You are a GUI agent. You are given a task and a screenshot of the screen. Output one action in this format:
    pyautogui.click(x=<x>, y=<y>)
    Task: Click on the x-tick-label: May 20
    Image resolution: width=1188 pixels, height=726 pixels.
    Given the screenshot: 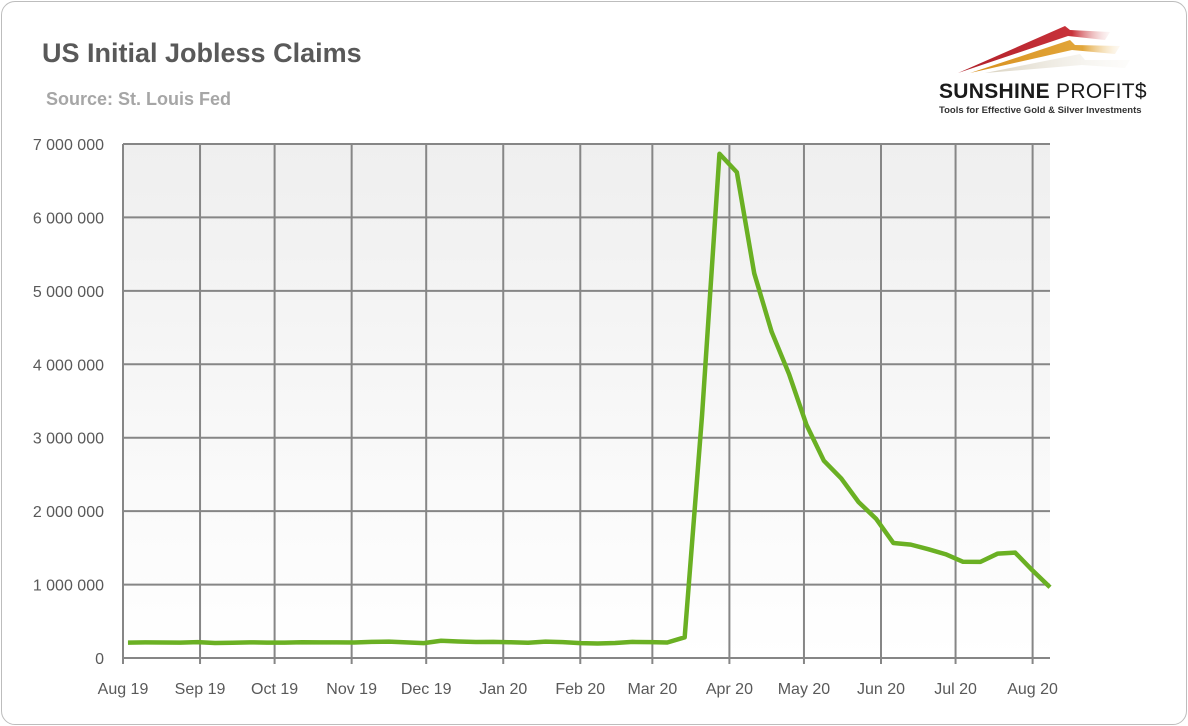 What is the action you would take?
    pyautogui.click(x=804, y=689)
    